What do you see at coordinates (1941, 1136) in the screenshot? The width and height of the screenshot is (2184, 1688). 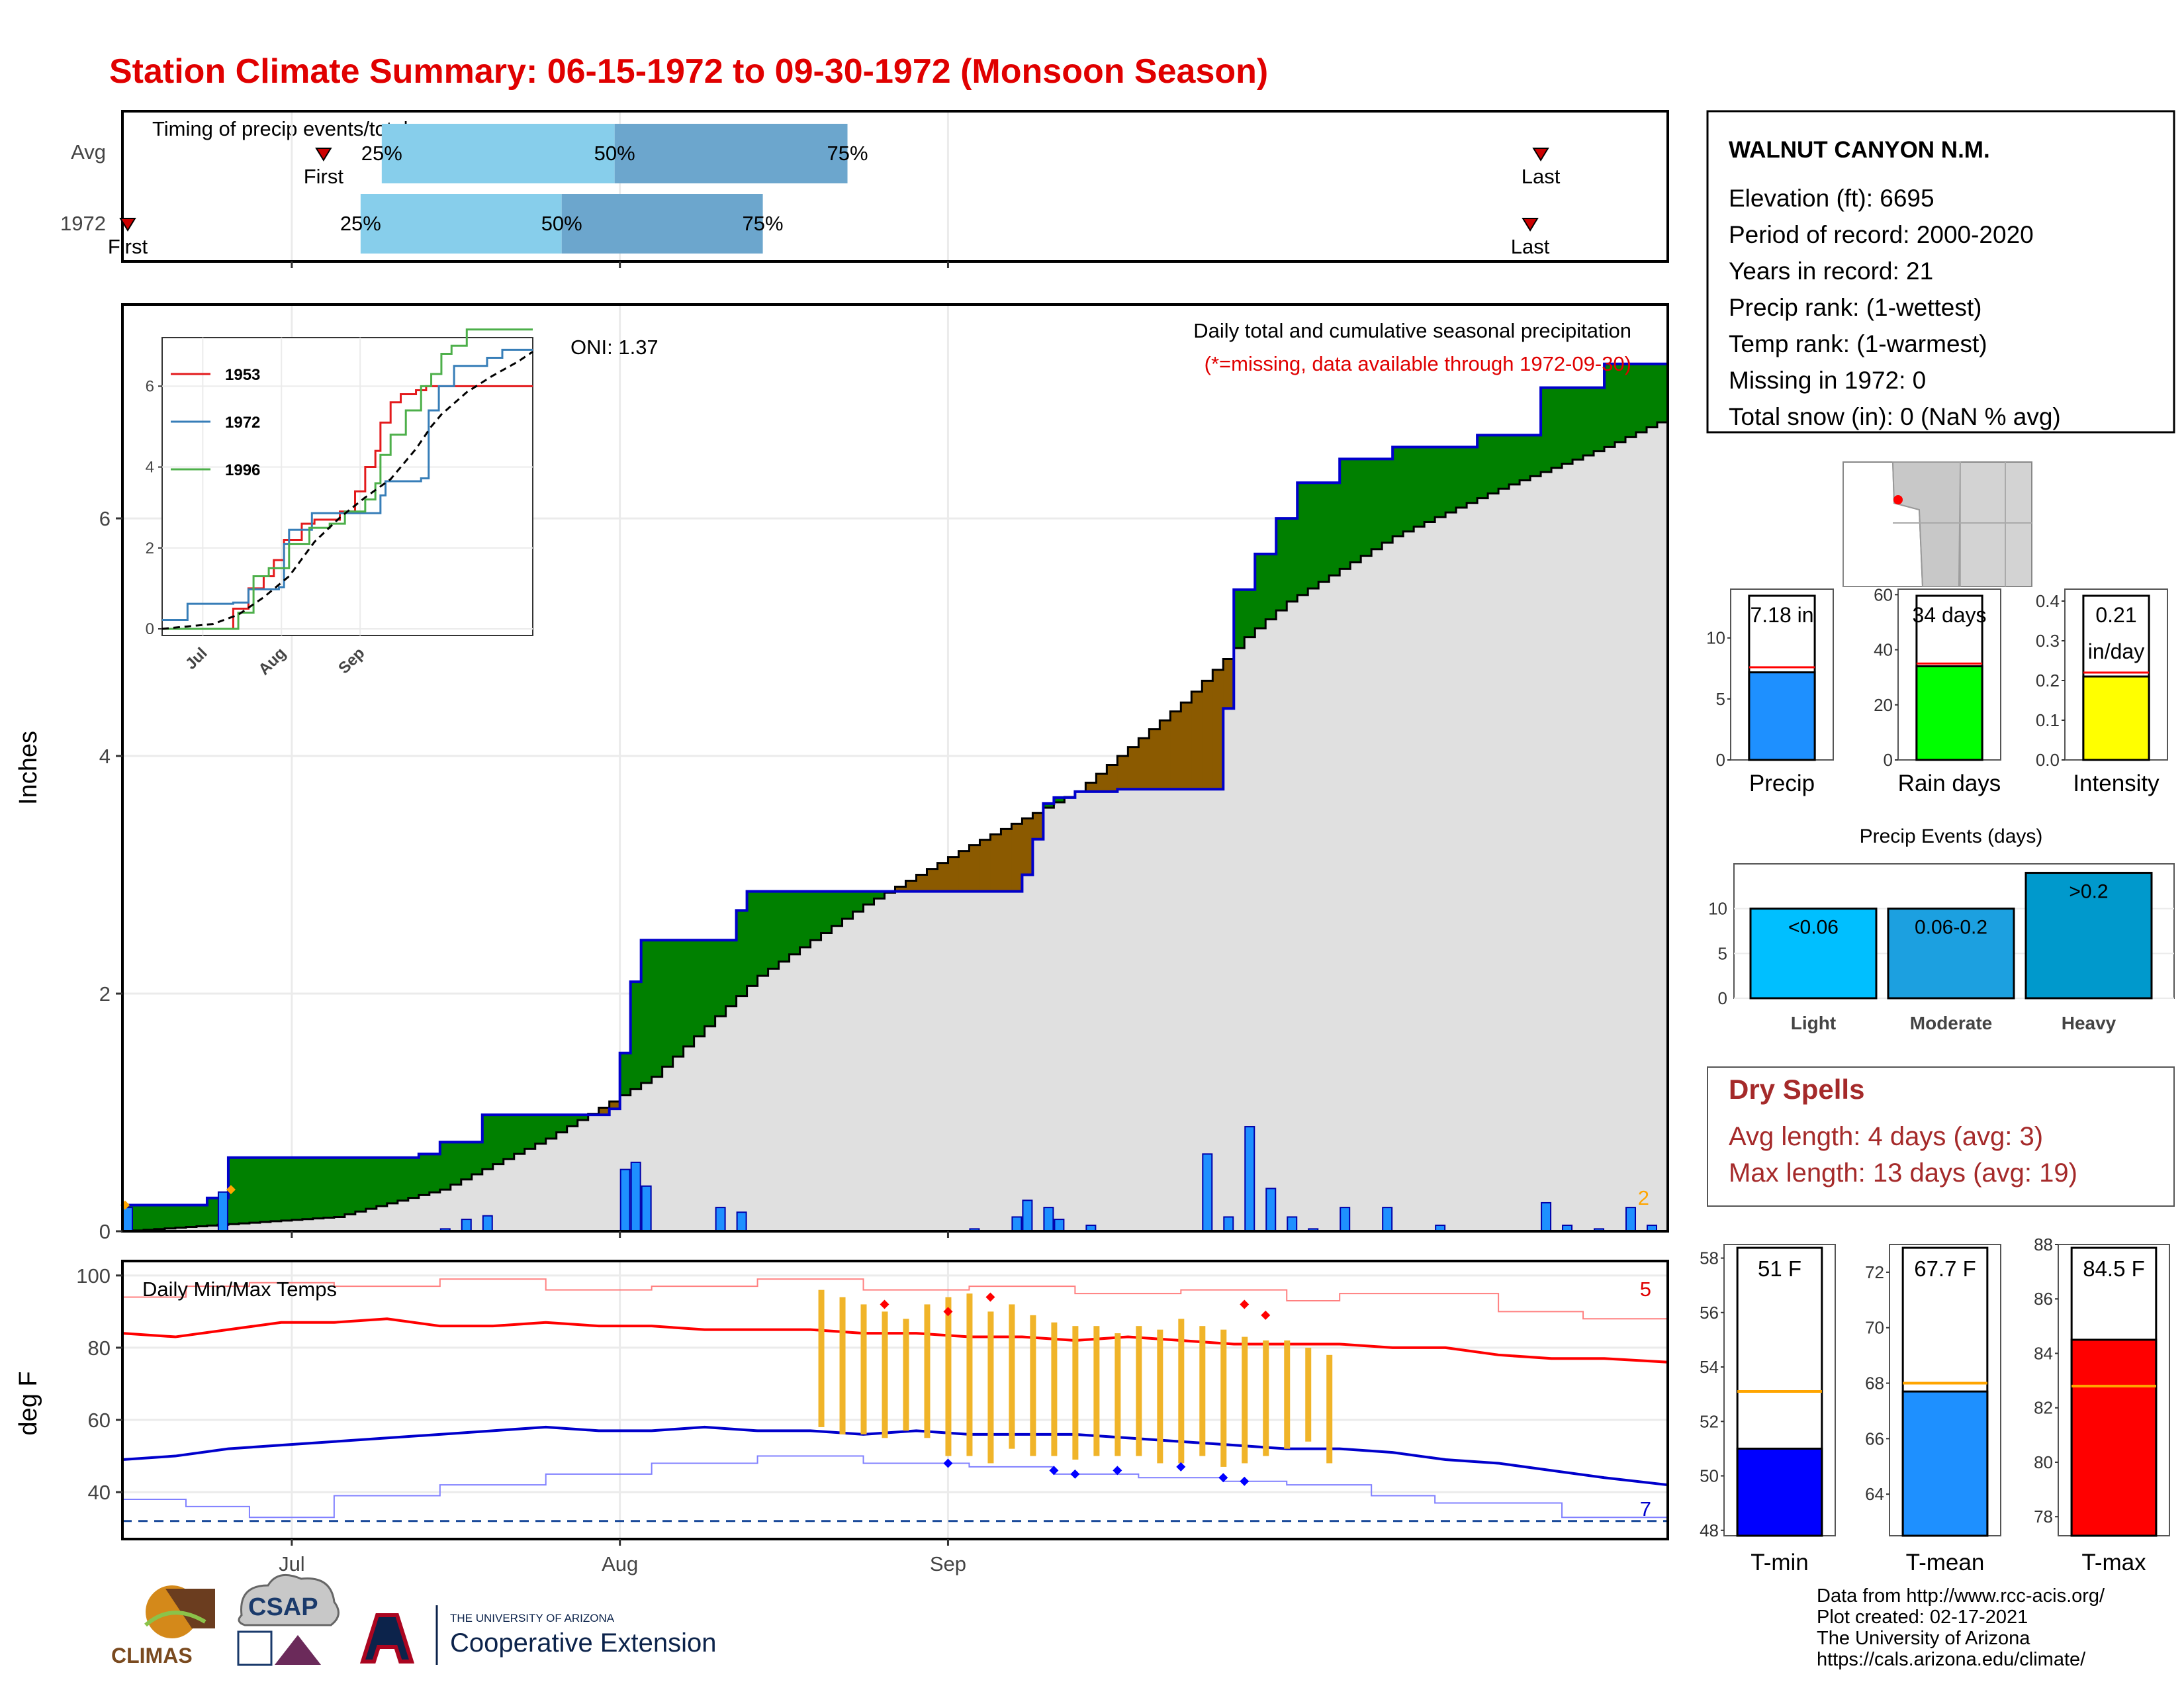 I see `dry-spells-frame` at bounding box center [1941, 1136].